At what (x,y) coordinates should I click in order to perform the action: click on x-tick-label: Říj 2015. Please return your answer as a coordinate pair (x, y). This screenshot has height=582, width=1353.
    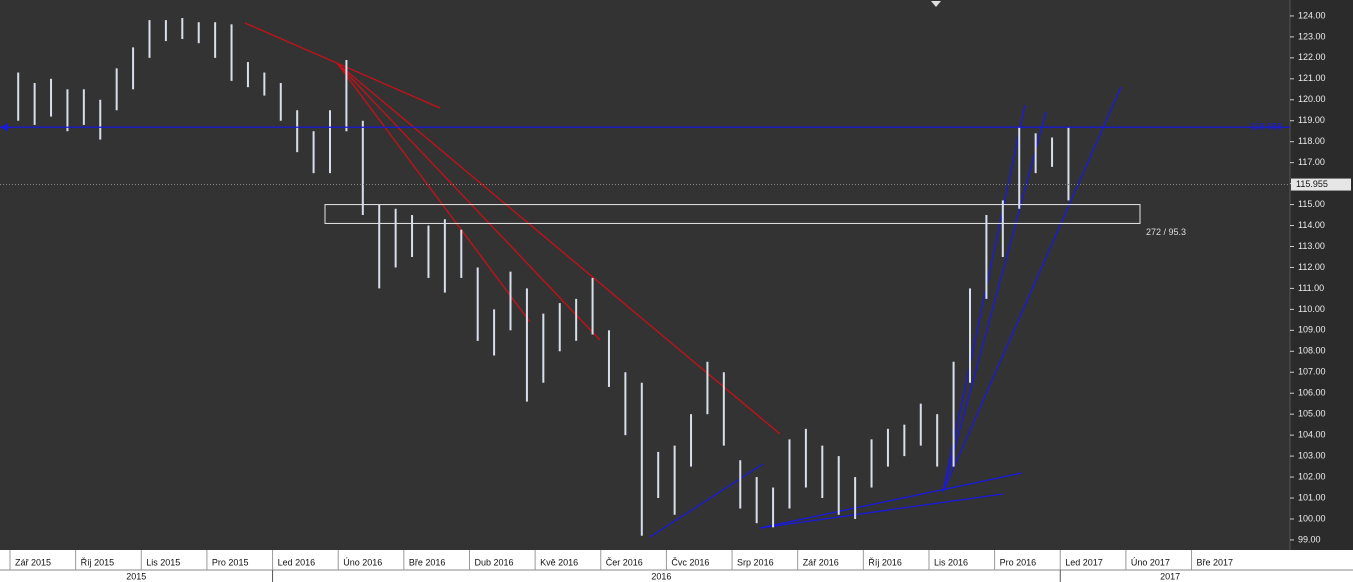
    Looking at the image, I should click on (98, 562).